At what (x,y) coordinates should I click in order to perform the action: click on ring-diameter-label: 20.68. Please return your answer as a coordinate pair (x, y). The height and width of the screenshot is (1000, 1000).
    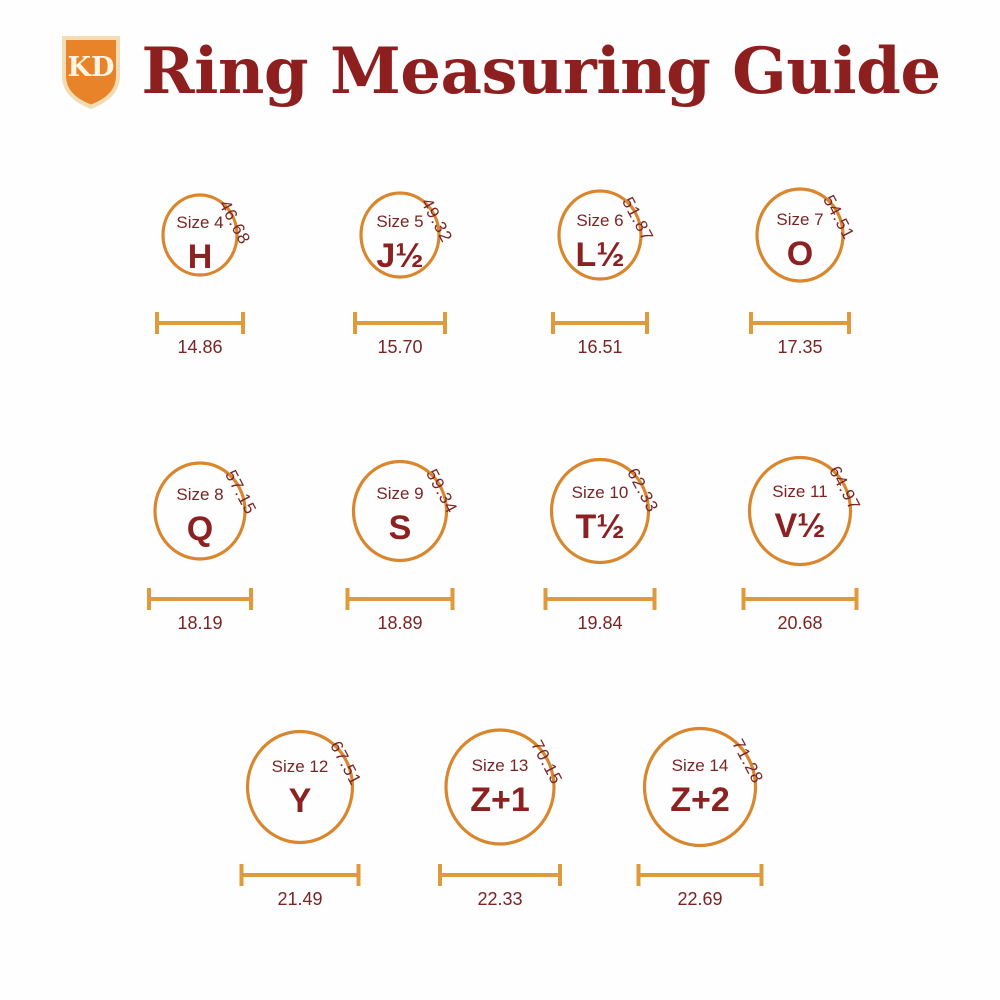
    Looking at the image, I should click on (800, 623).